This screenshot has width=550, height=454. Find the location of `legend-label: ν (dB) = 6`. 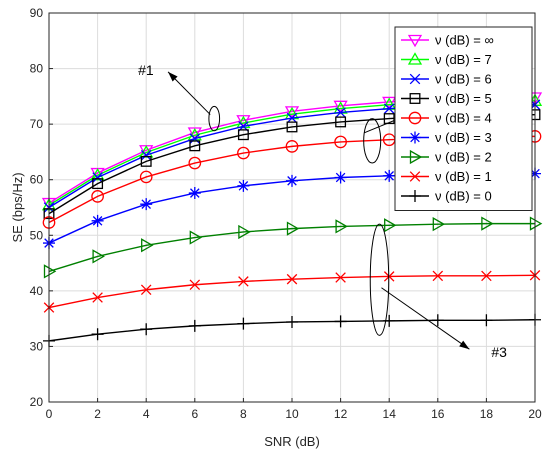

legend-label: ν (dB) = 6 is located at coordinates (463, 79).